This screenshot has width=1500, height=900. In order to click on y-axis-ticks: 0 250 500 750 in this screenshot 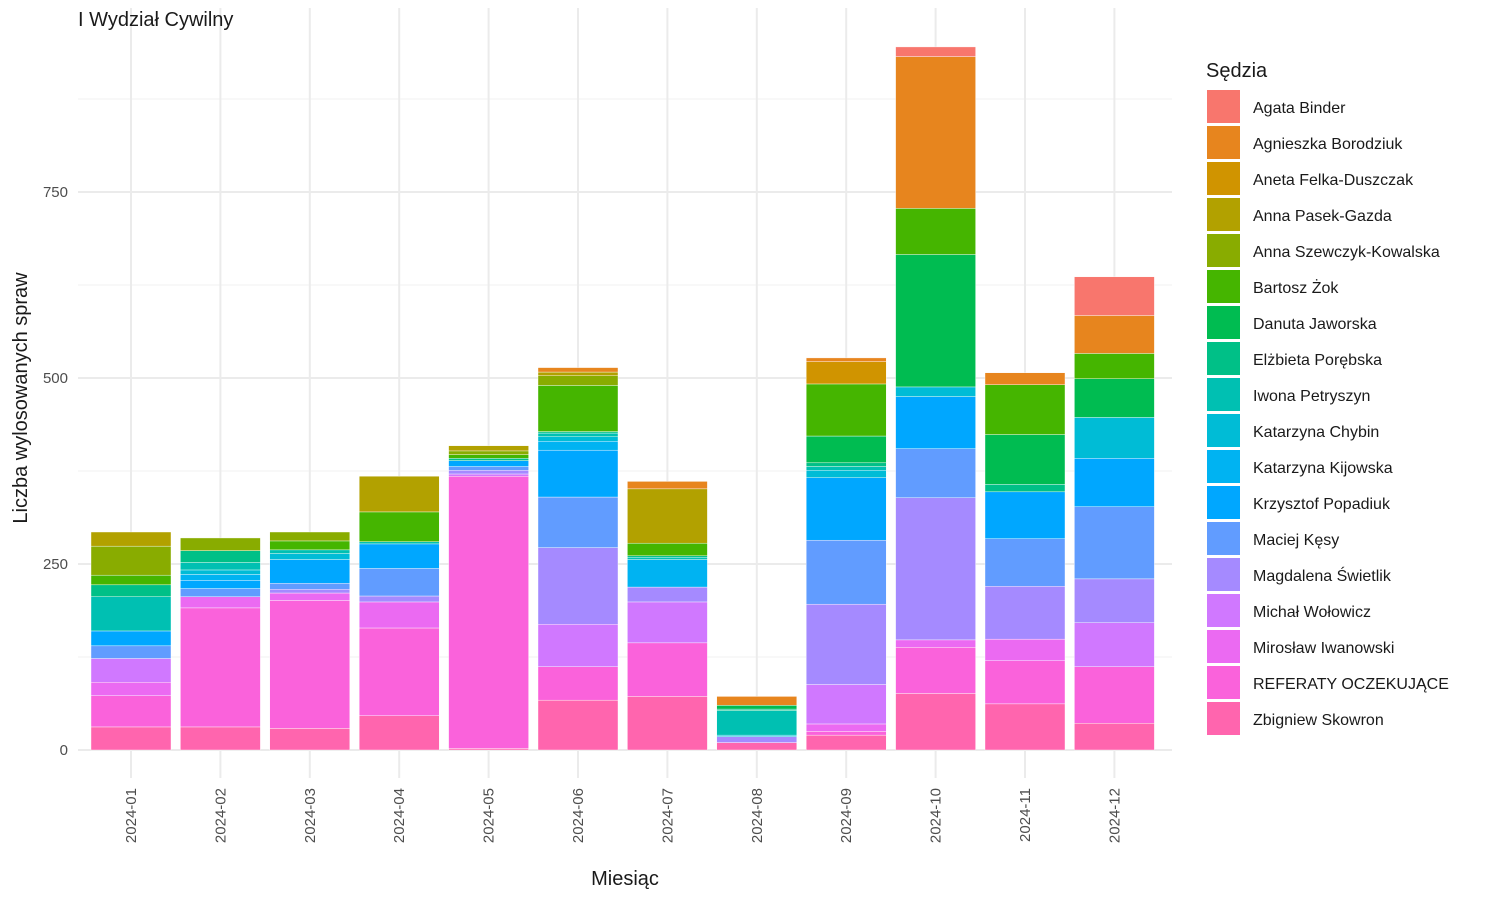, I will do `click(55, 471)`.